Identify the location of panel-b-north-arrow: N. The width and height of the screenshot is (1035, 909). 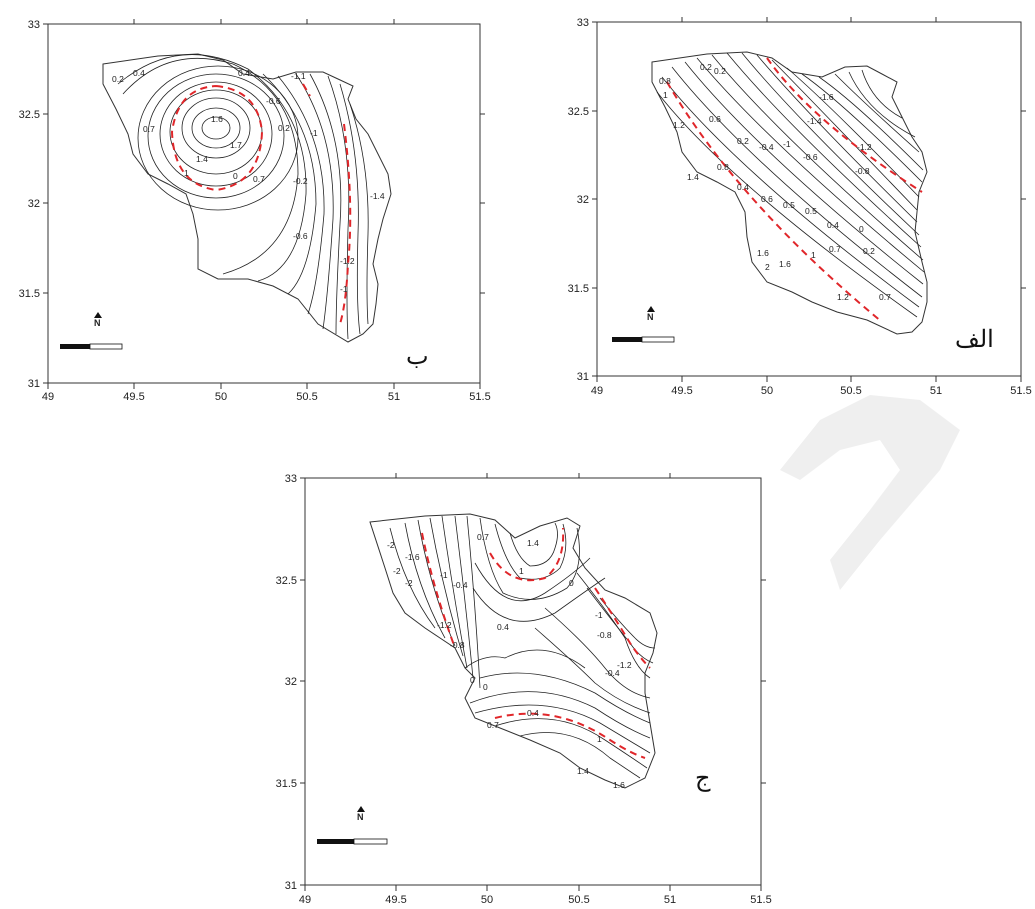
(98, 320).